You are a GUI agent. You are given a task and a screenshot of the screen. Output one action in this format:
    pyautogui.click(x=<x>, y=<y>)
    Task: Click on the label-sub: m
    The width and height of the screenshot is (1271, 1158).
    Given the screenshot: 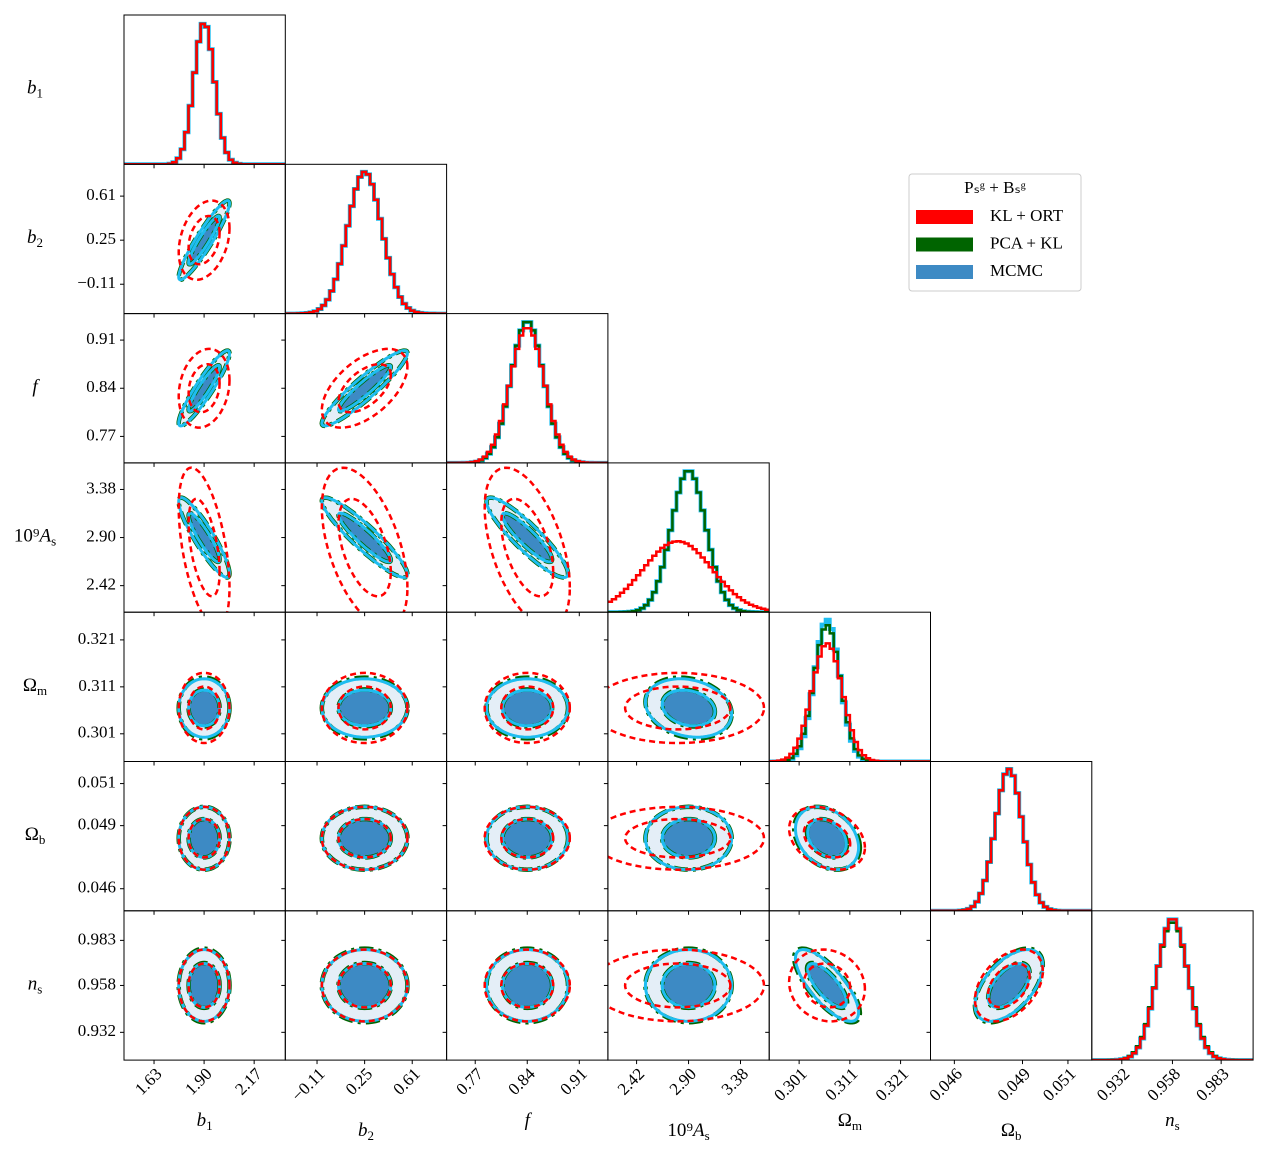 What is the action you would take?
    pyautogui.click(x=42, y=690)
    